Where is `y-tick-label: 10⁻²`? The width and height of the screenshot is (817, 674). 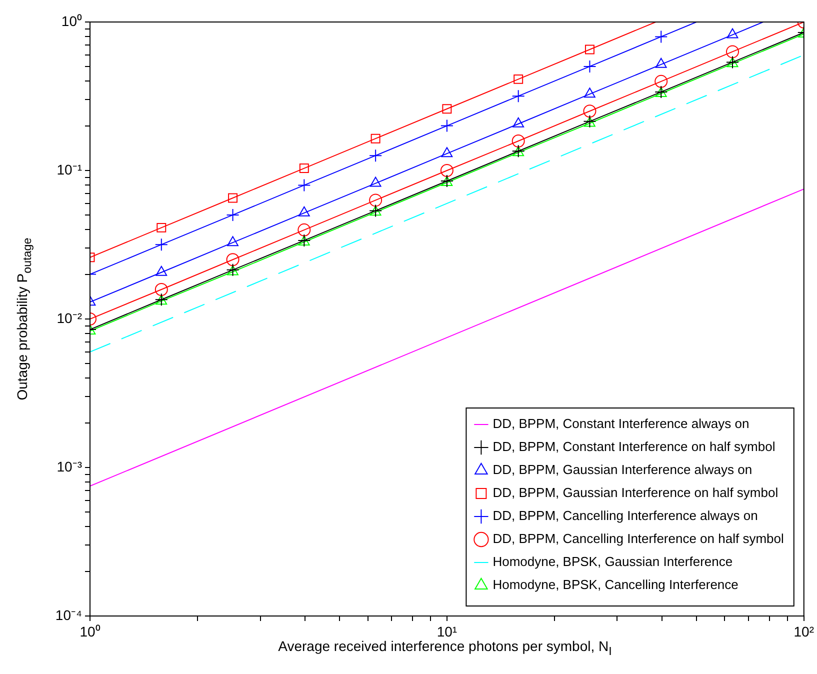
y-tick-label: 10⁻² is located at coordinates (69, 318).